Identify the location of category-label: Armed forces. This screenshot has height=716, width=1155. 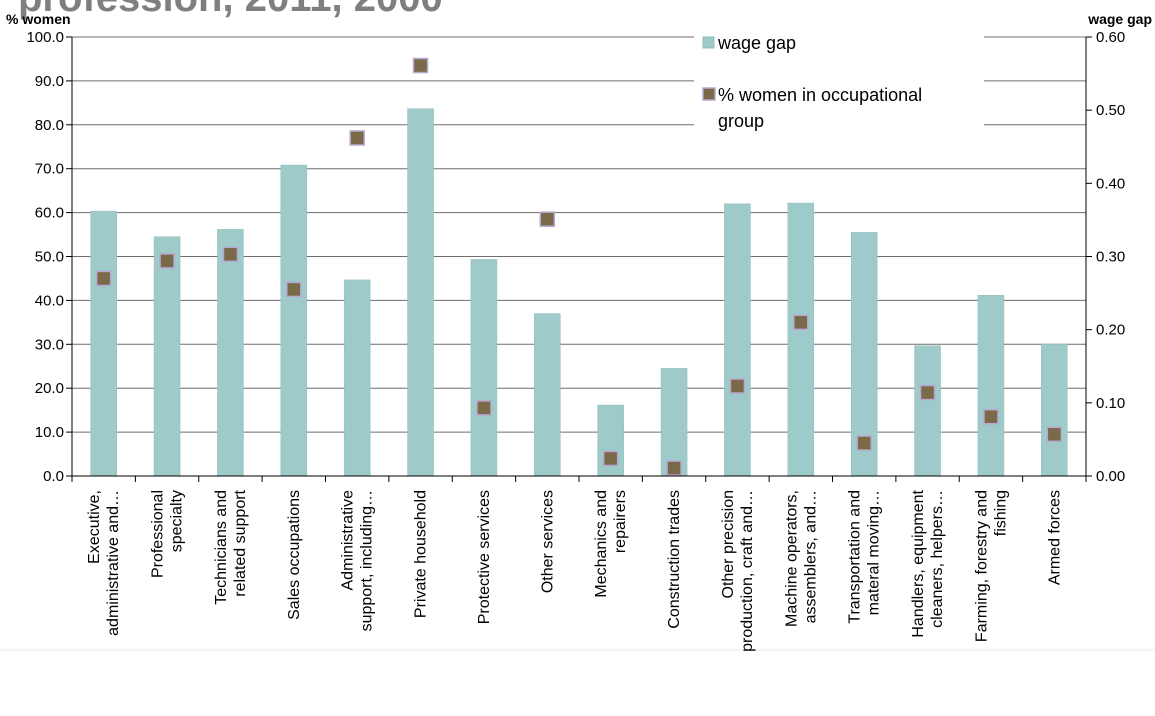
(1054, 537).